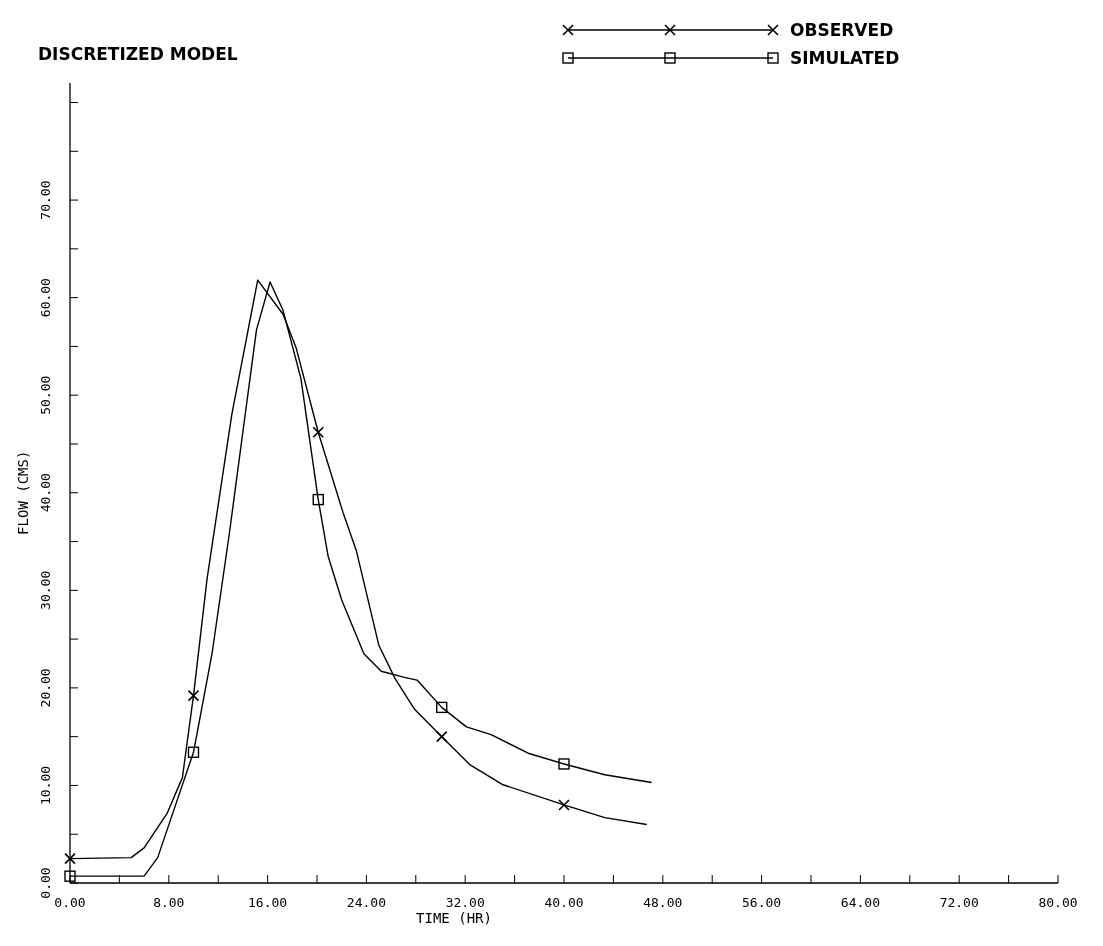  What do you see at coordinates (45, 395) in the screenshot?
I see `y-tick-label: 50.00` at bounding box center [45, 395].